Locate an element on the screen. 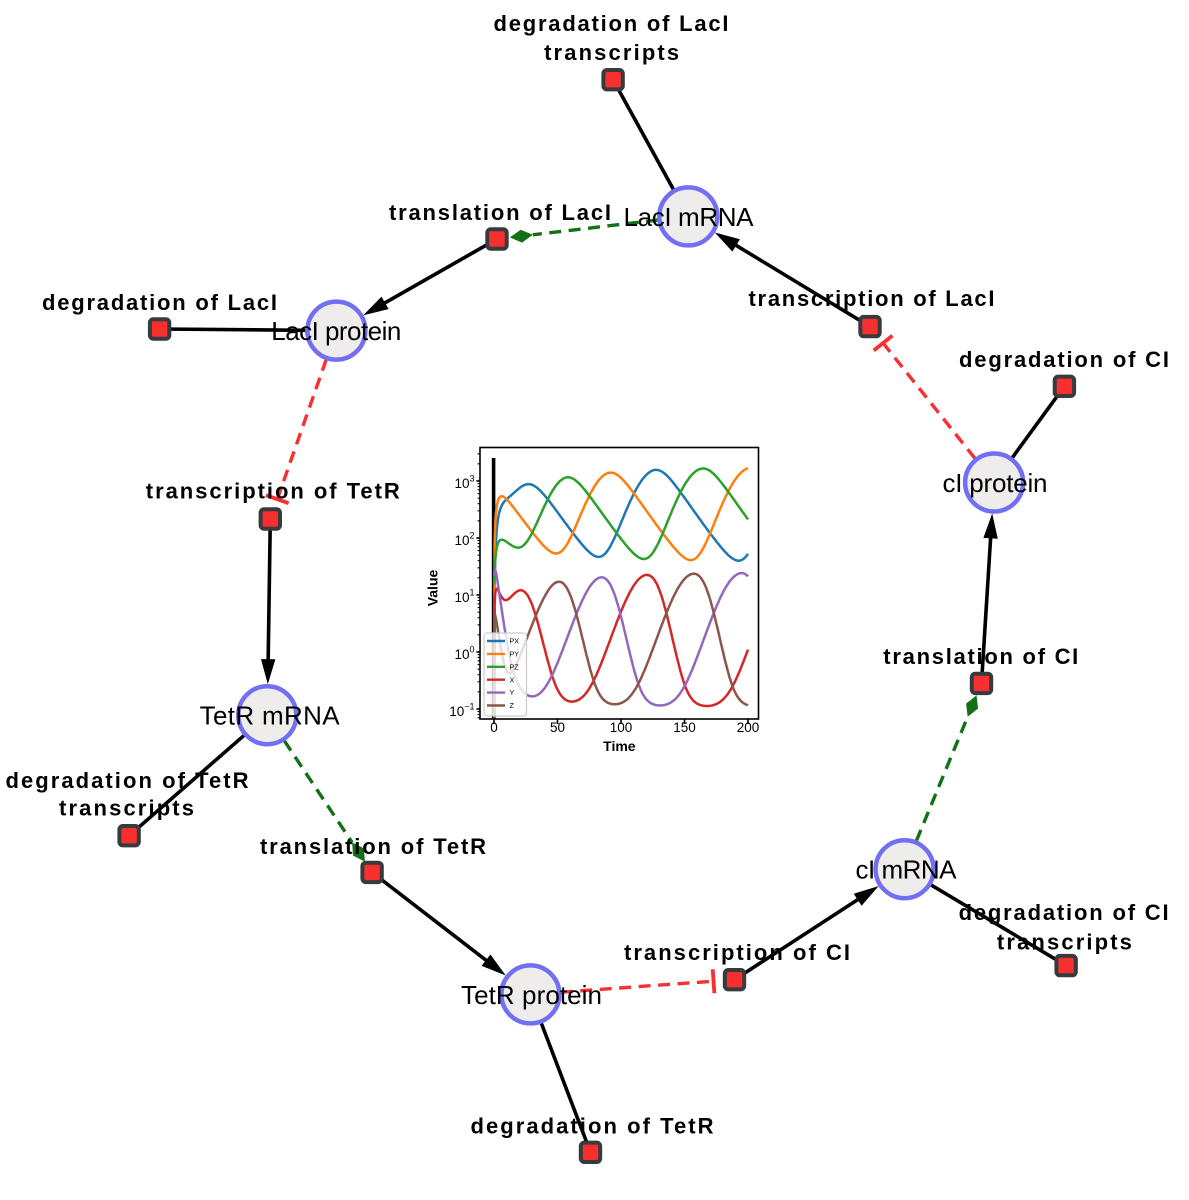 Image resolution: width=1189 pixels, height=1200 pixels. svg-text: PX is located at coordinates (515, 641).